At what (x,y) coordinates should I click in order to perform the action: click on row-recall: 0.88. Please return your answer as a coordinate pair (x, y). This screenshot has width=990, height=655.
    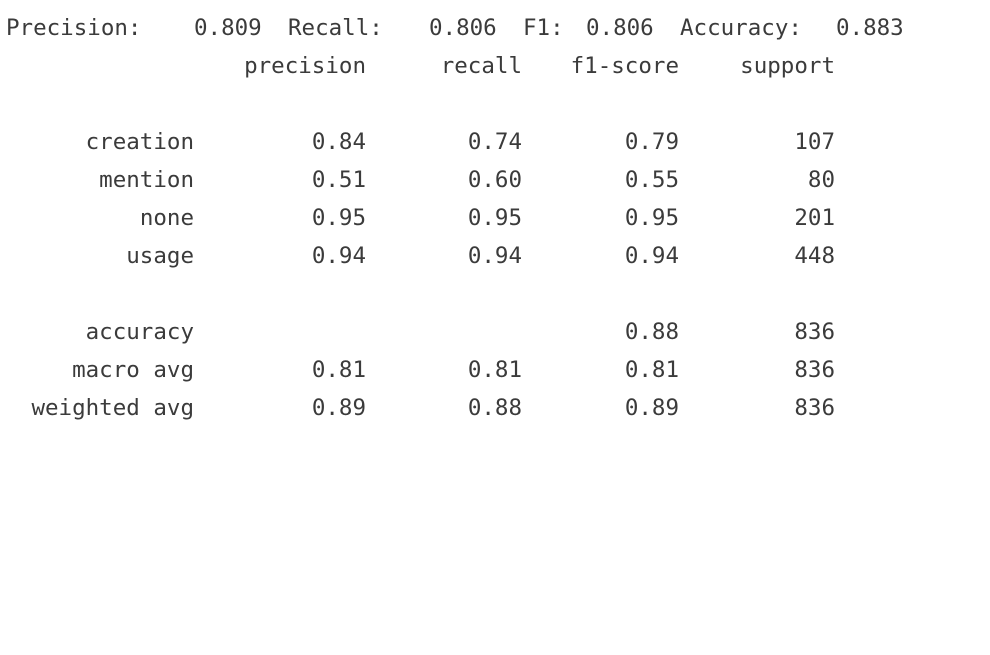
    Looking at the image, I should click on (494, 408).